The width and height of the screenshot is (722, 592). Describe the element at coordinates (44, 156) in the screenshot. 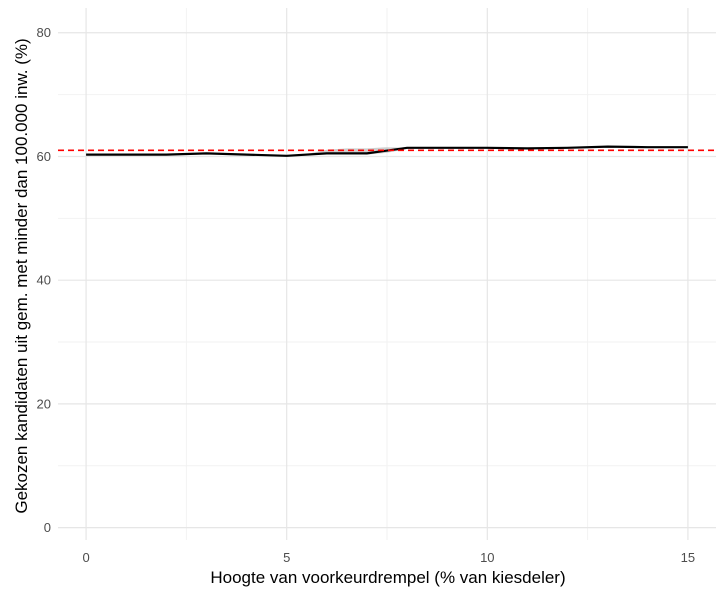

I see `y-tick-label-3: 60` at that location.